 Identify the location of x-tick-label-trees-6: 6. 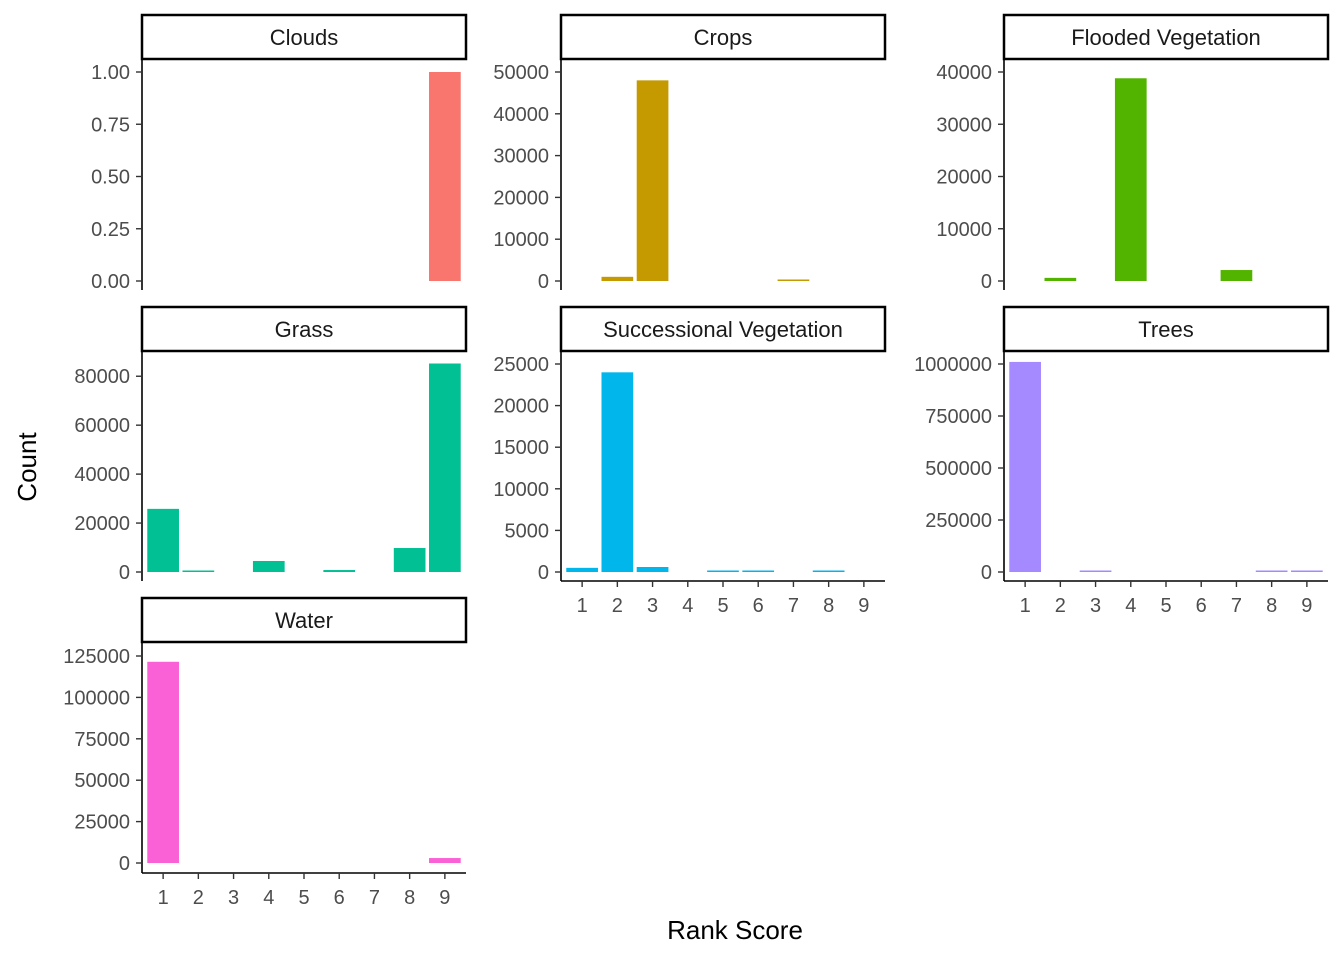
(1201, 606).